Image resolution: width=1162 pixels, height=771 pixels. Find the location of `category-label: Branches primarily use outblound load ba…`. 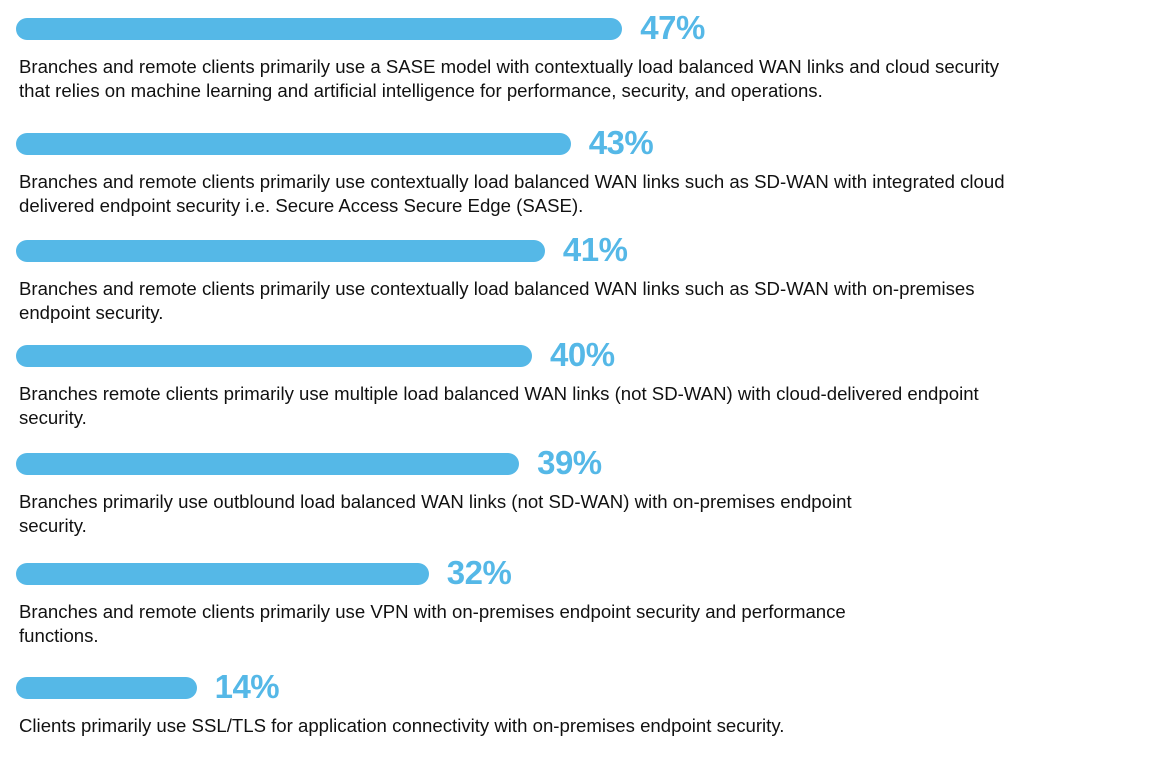

category-label: Branches primarily use outblound load ba… is located at coordinates (435, 514).